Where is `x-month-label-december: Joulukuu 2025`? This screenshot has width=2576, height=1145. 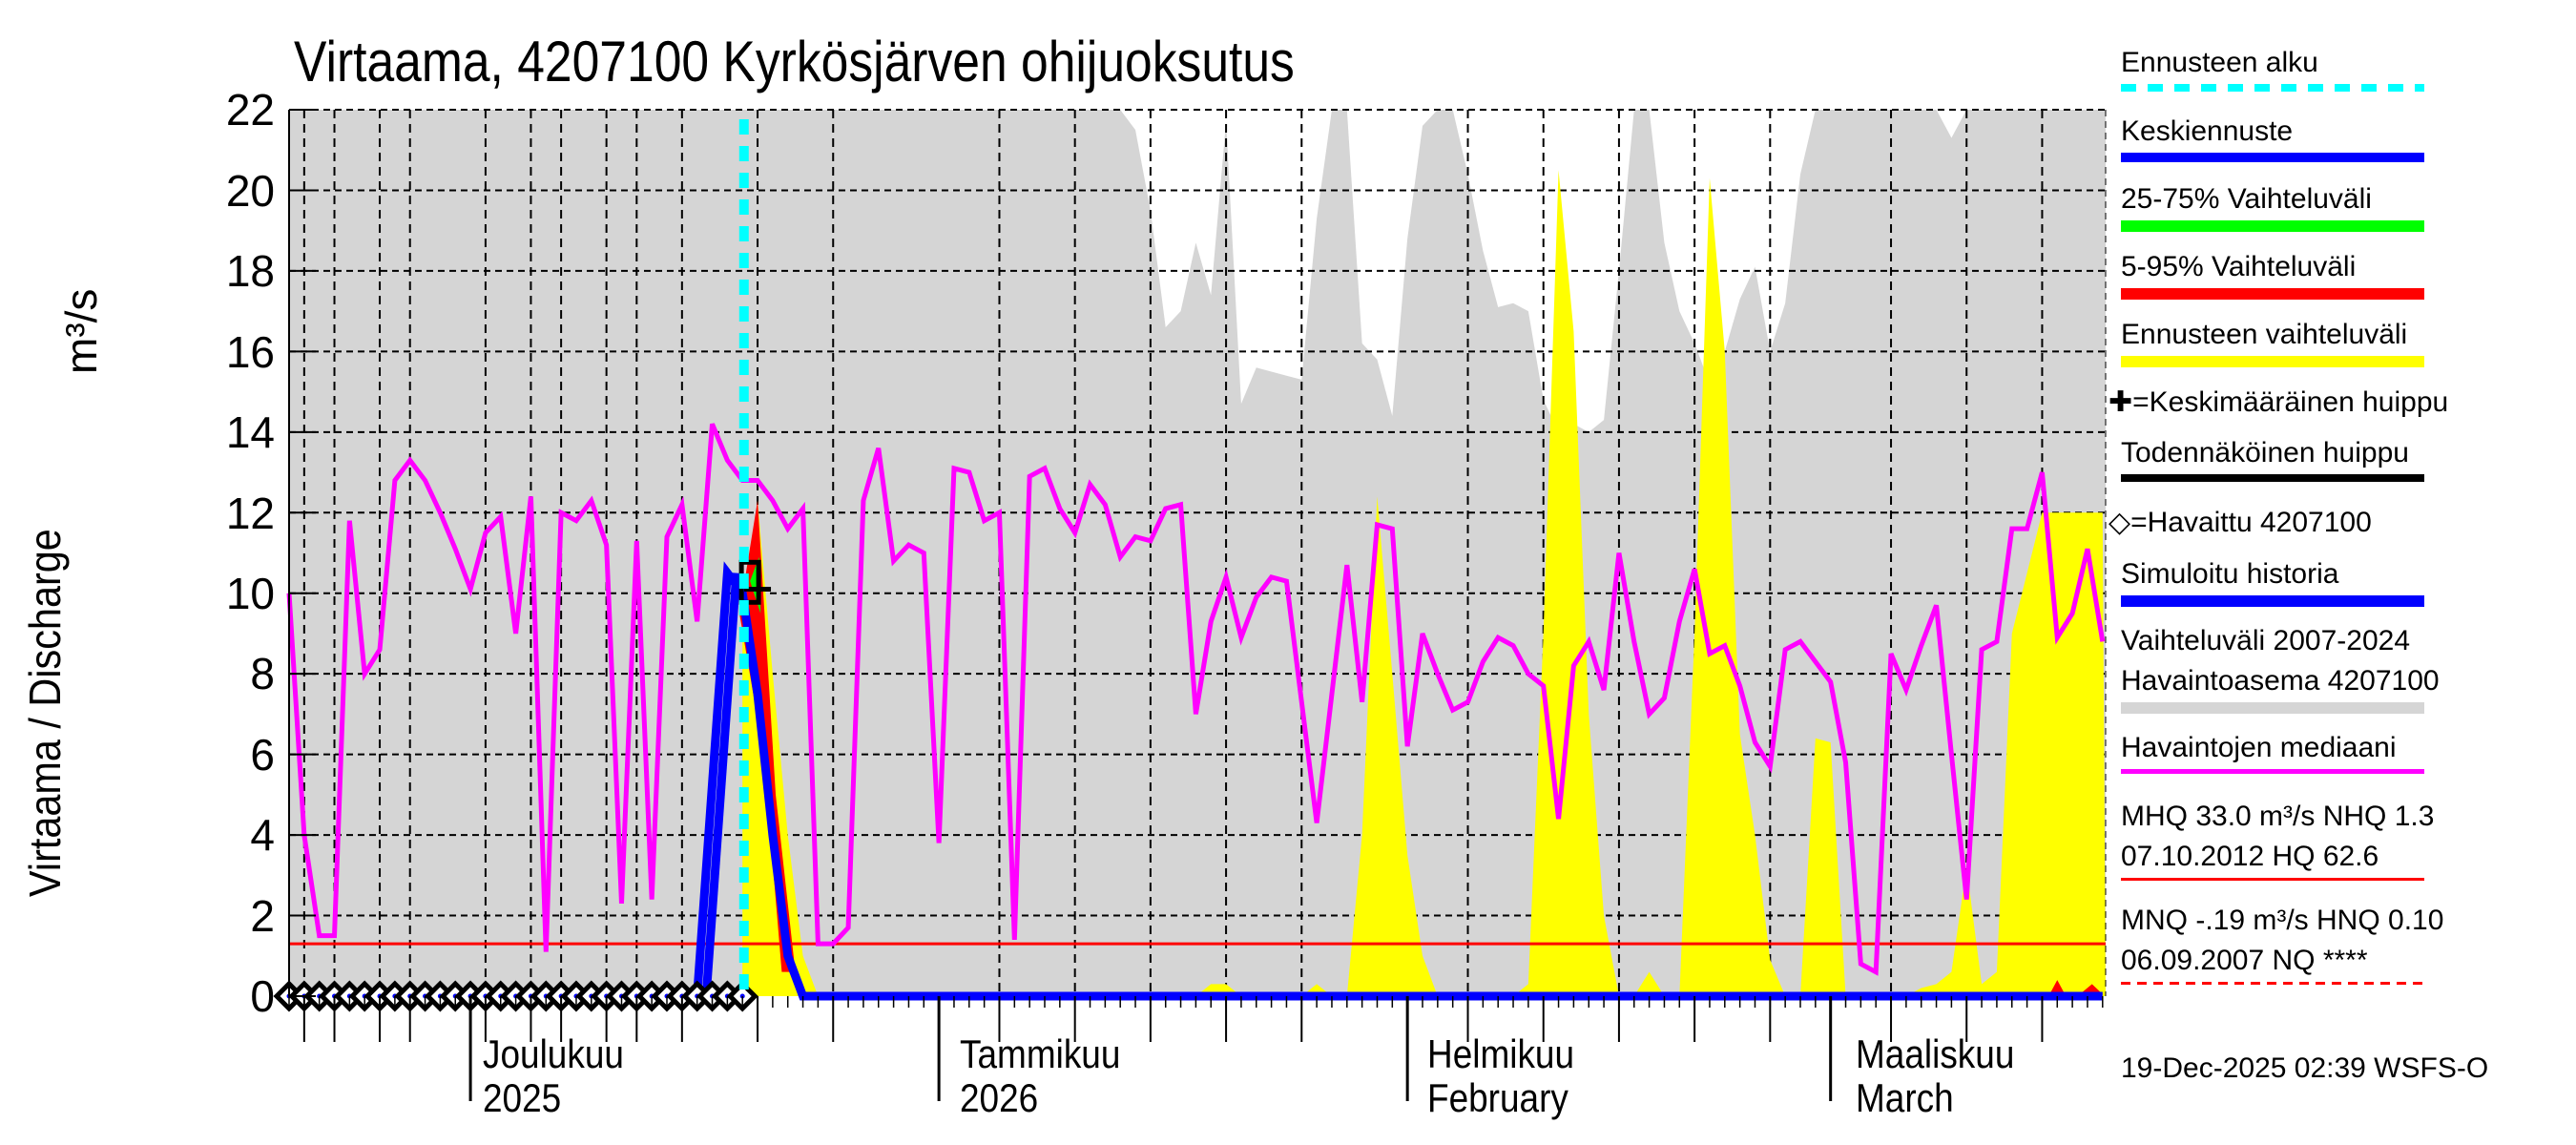
x-month-label-december: Joulukuu 2025 is located at coordinates (553, 1075).